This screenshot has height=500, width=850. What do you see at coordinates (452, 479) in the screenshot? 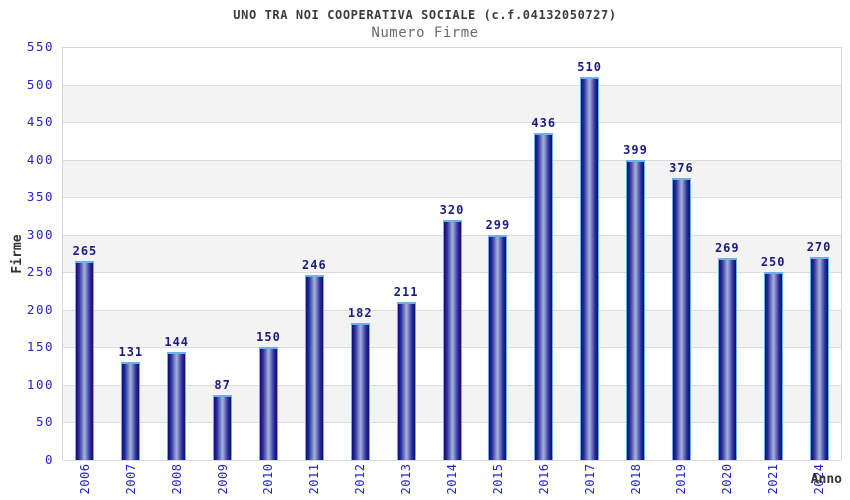
I see `x-tick-label: 2014` at bounding box center [452, 479].